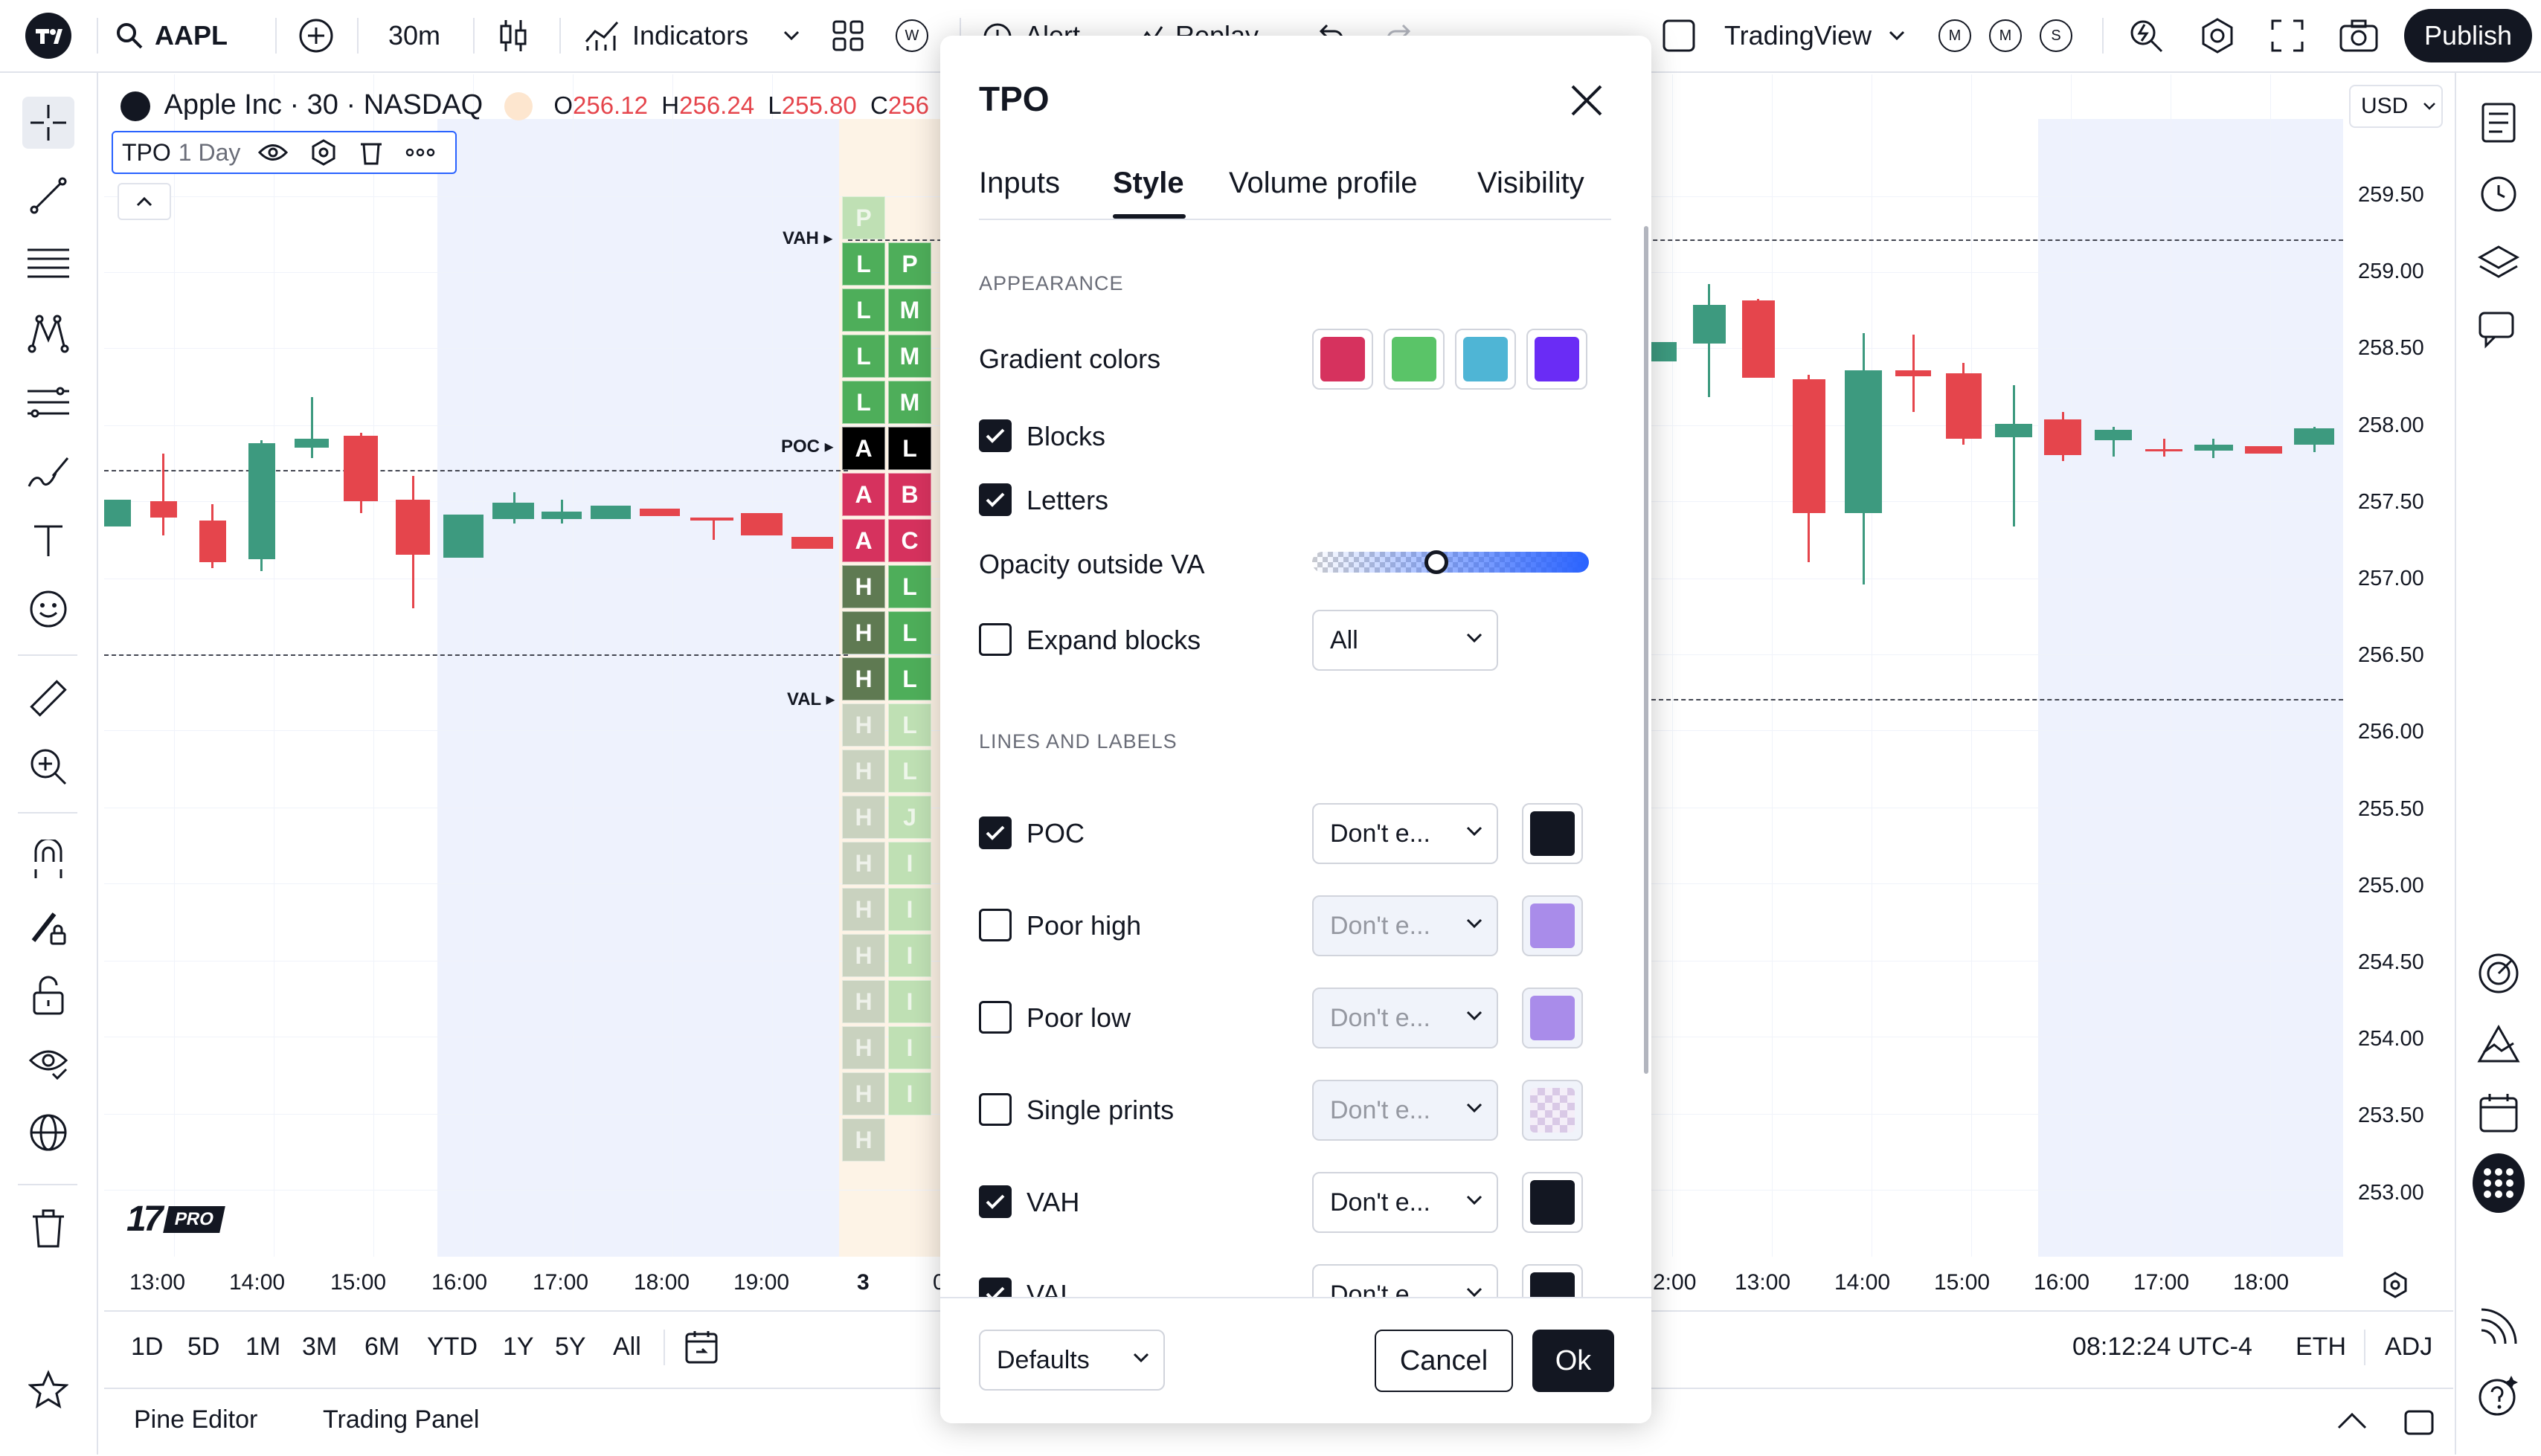  What do you see at coordinates (2146, 35) in the screenshot?
I see `quick-search-button` at bounding box center [2146, 35].